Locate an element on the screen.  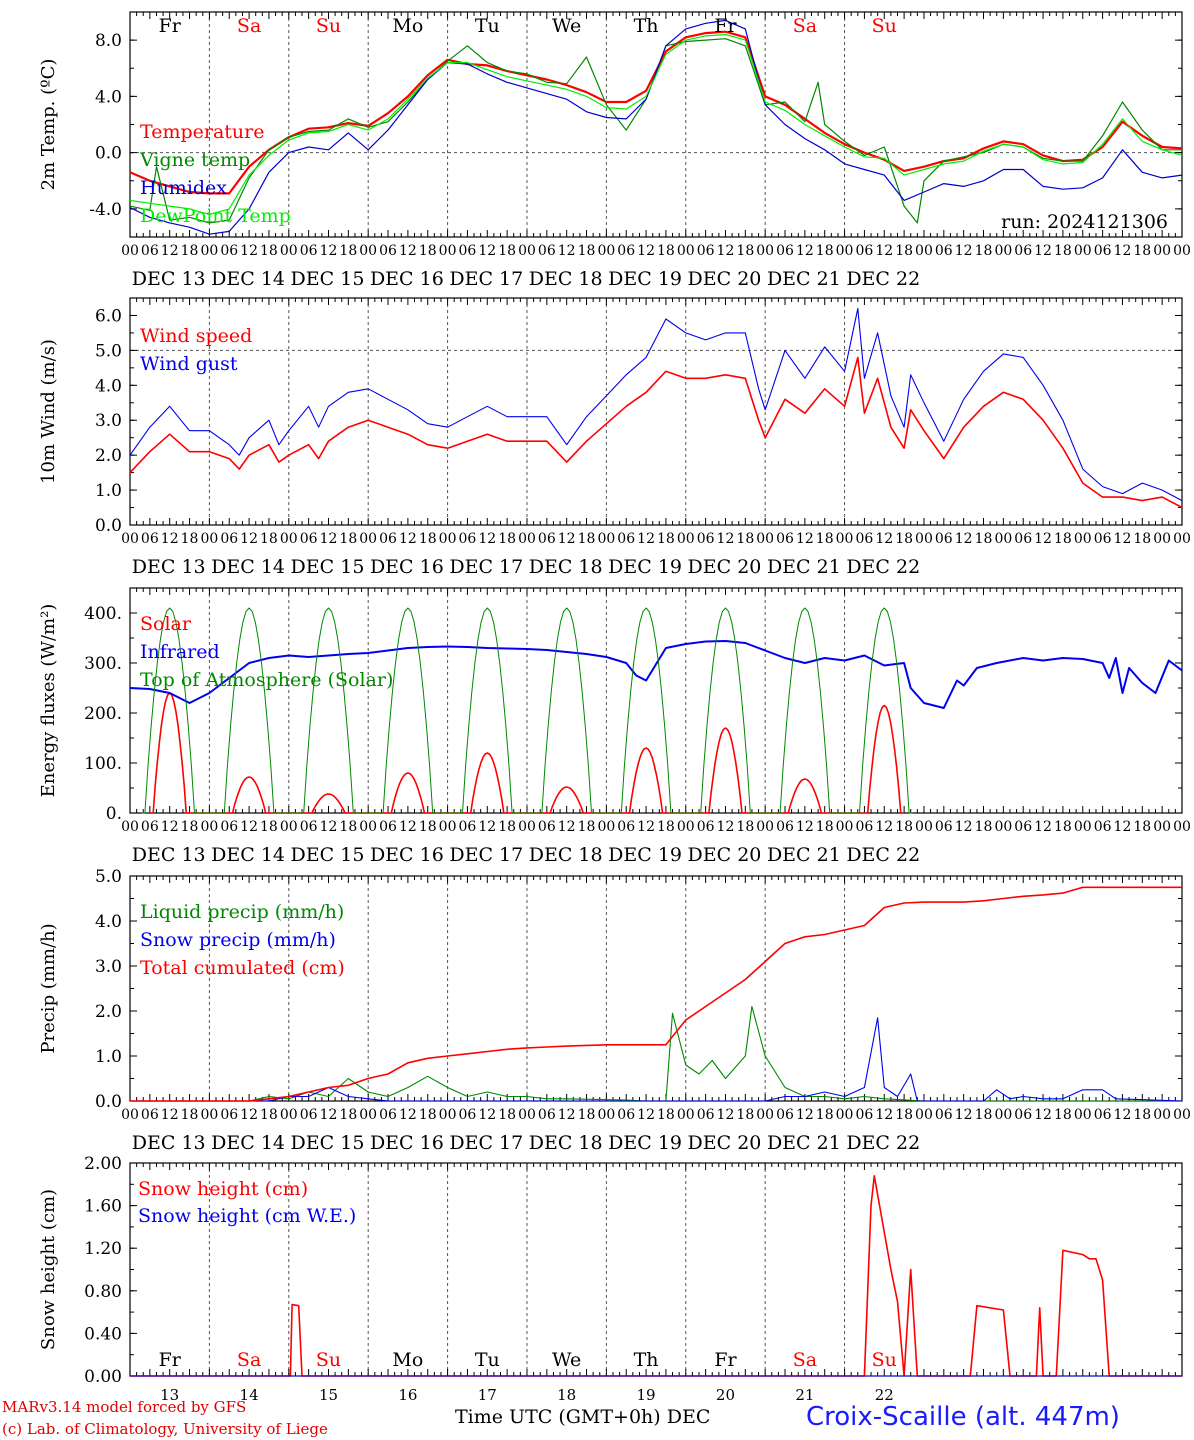
y-tick-label: 0.00 is located at coordinates (103, 1377).